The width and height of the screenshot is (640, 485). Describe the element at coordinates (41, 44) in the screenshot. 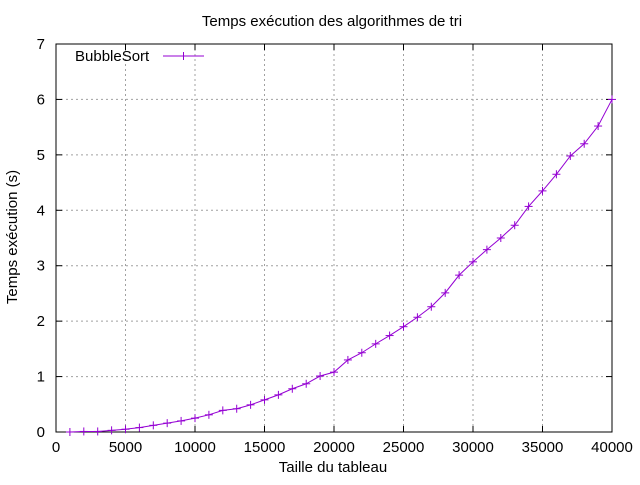

I see `y-tick-label: 7` at that location.